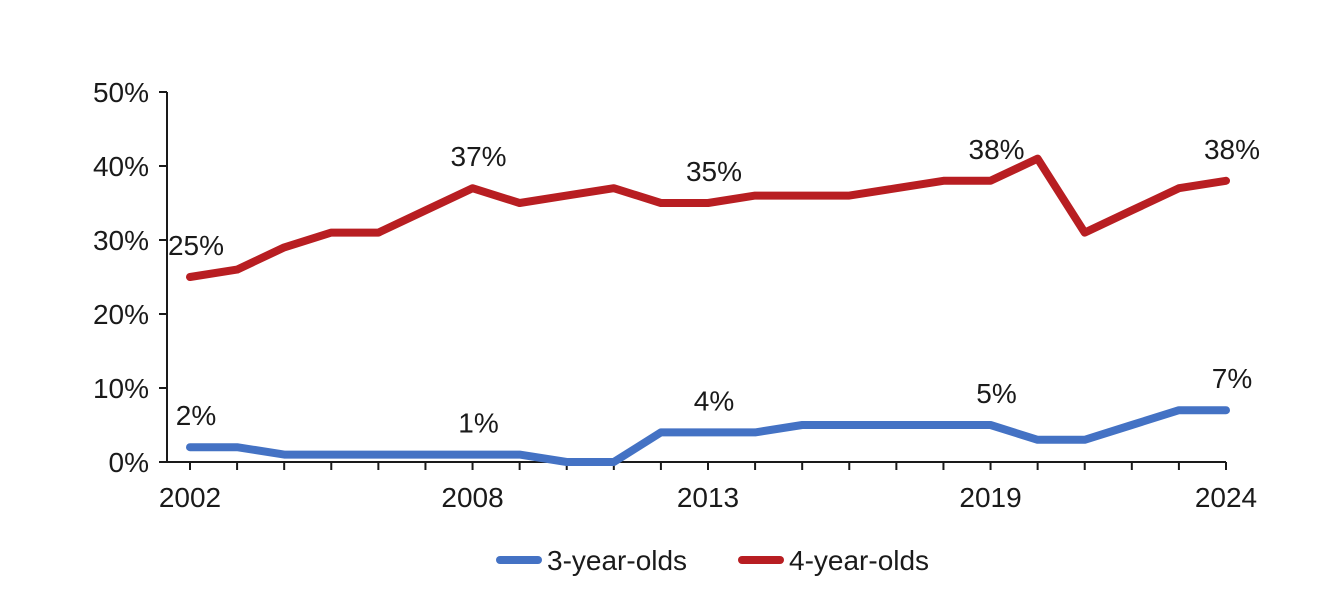  I want to click on data-label: 25%, so click(196, 245).